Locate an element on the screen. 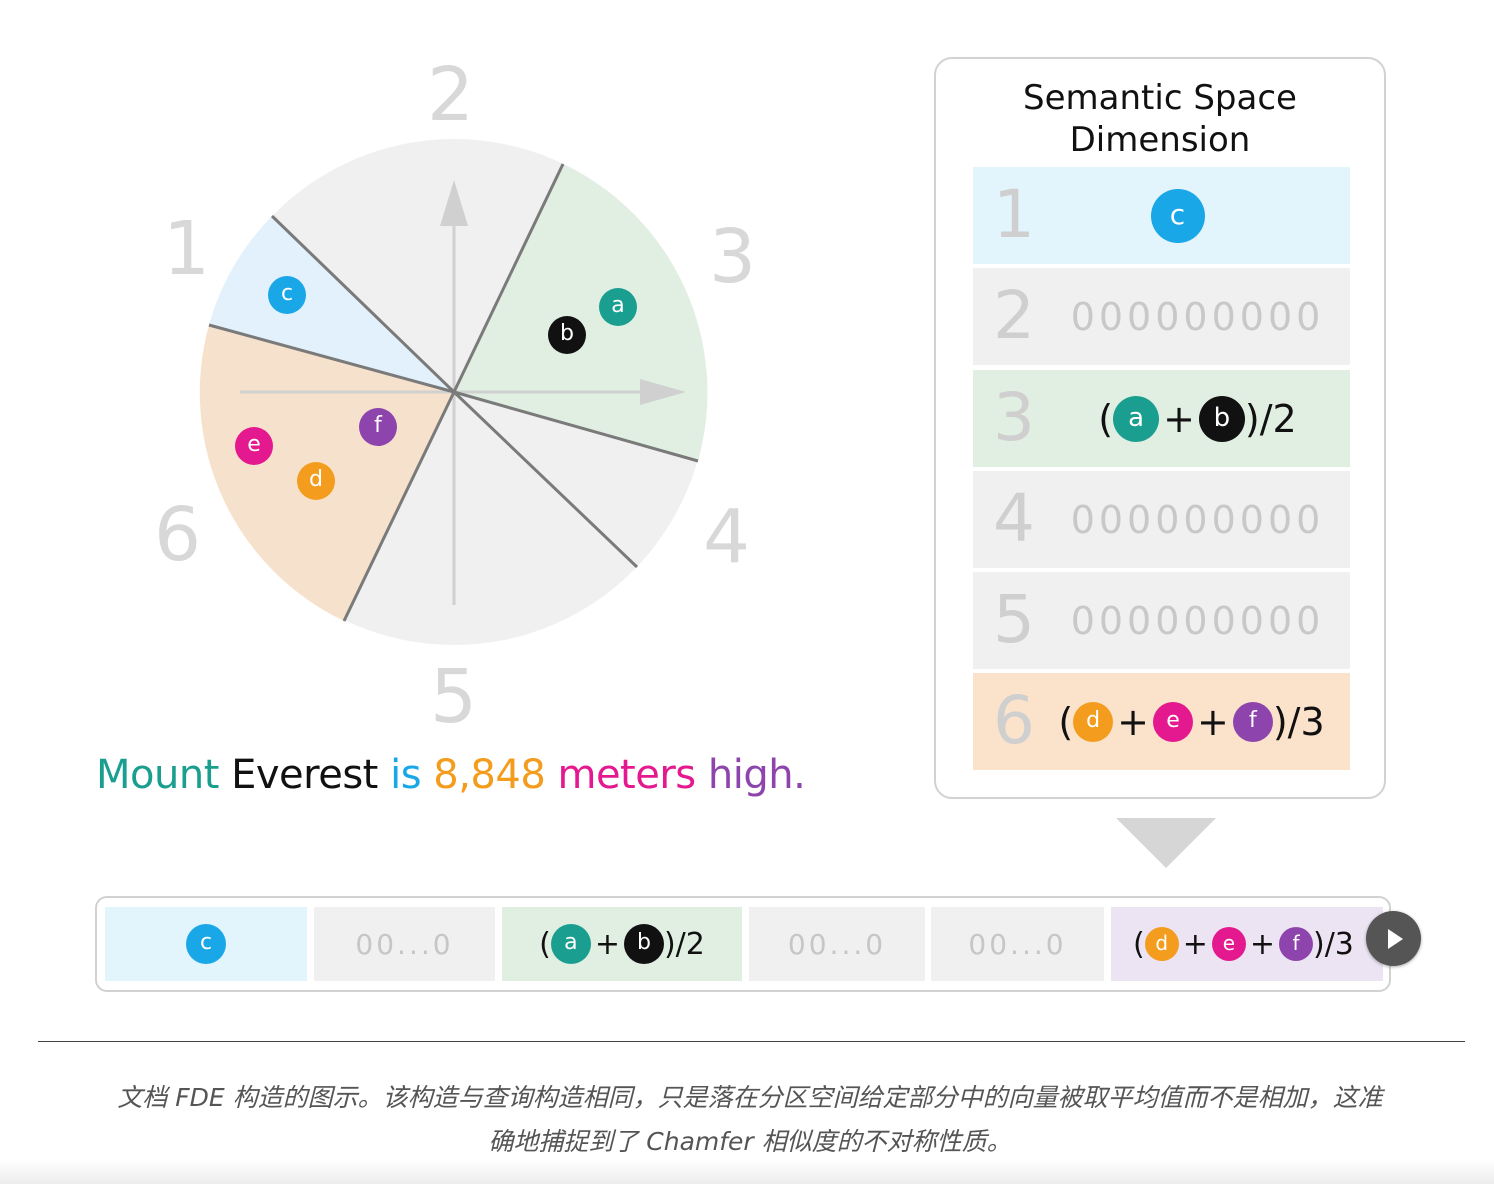  panel-title-line2: Dimension is located at coordinates (1160, 140).